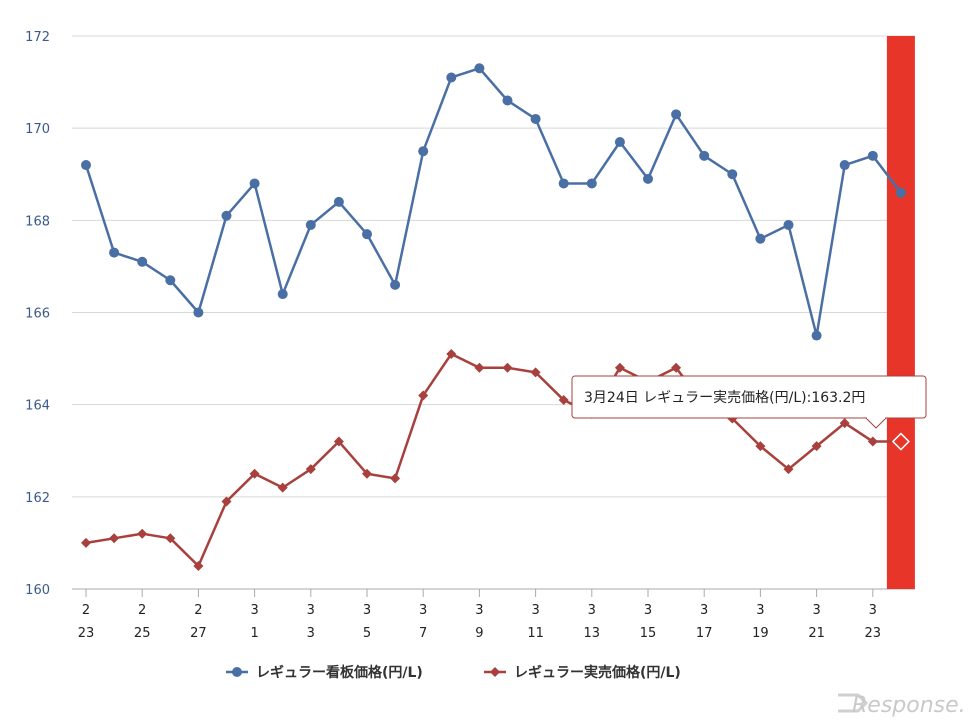  I want to click on tooltip-pointer, so click(876, 423).